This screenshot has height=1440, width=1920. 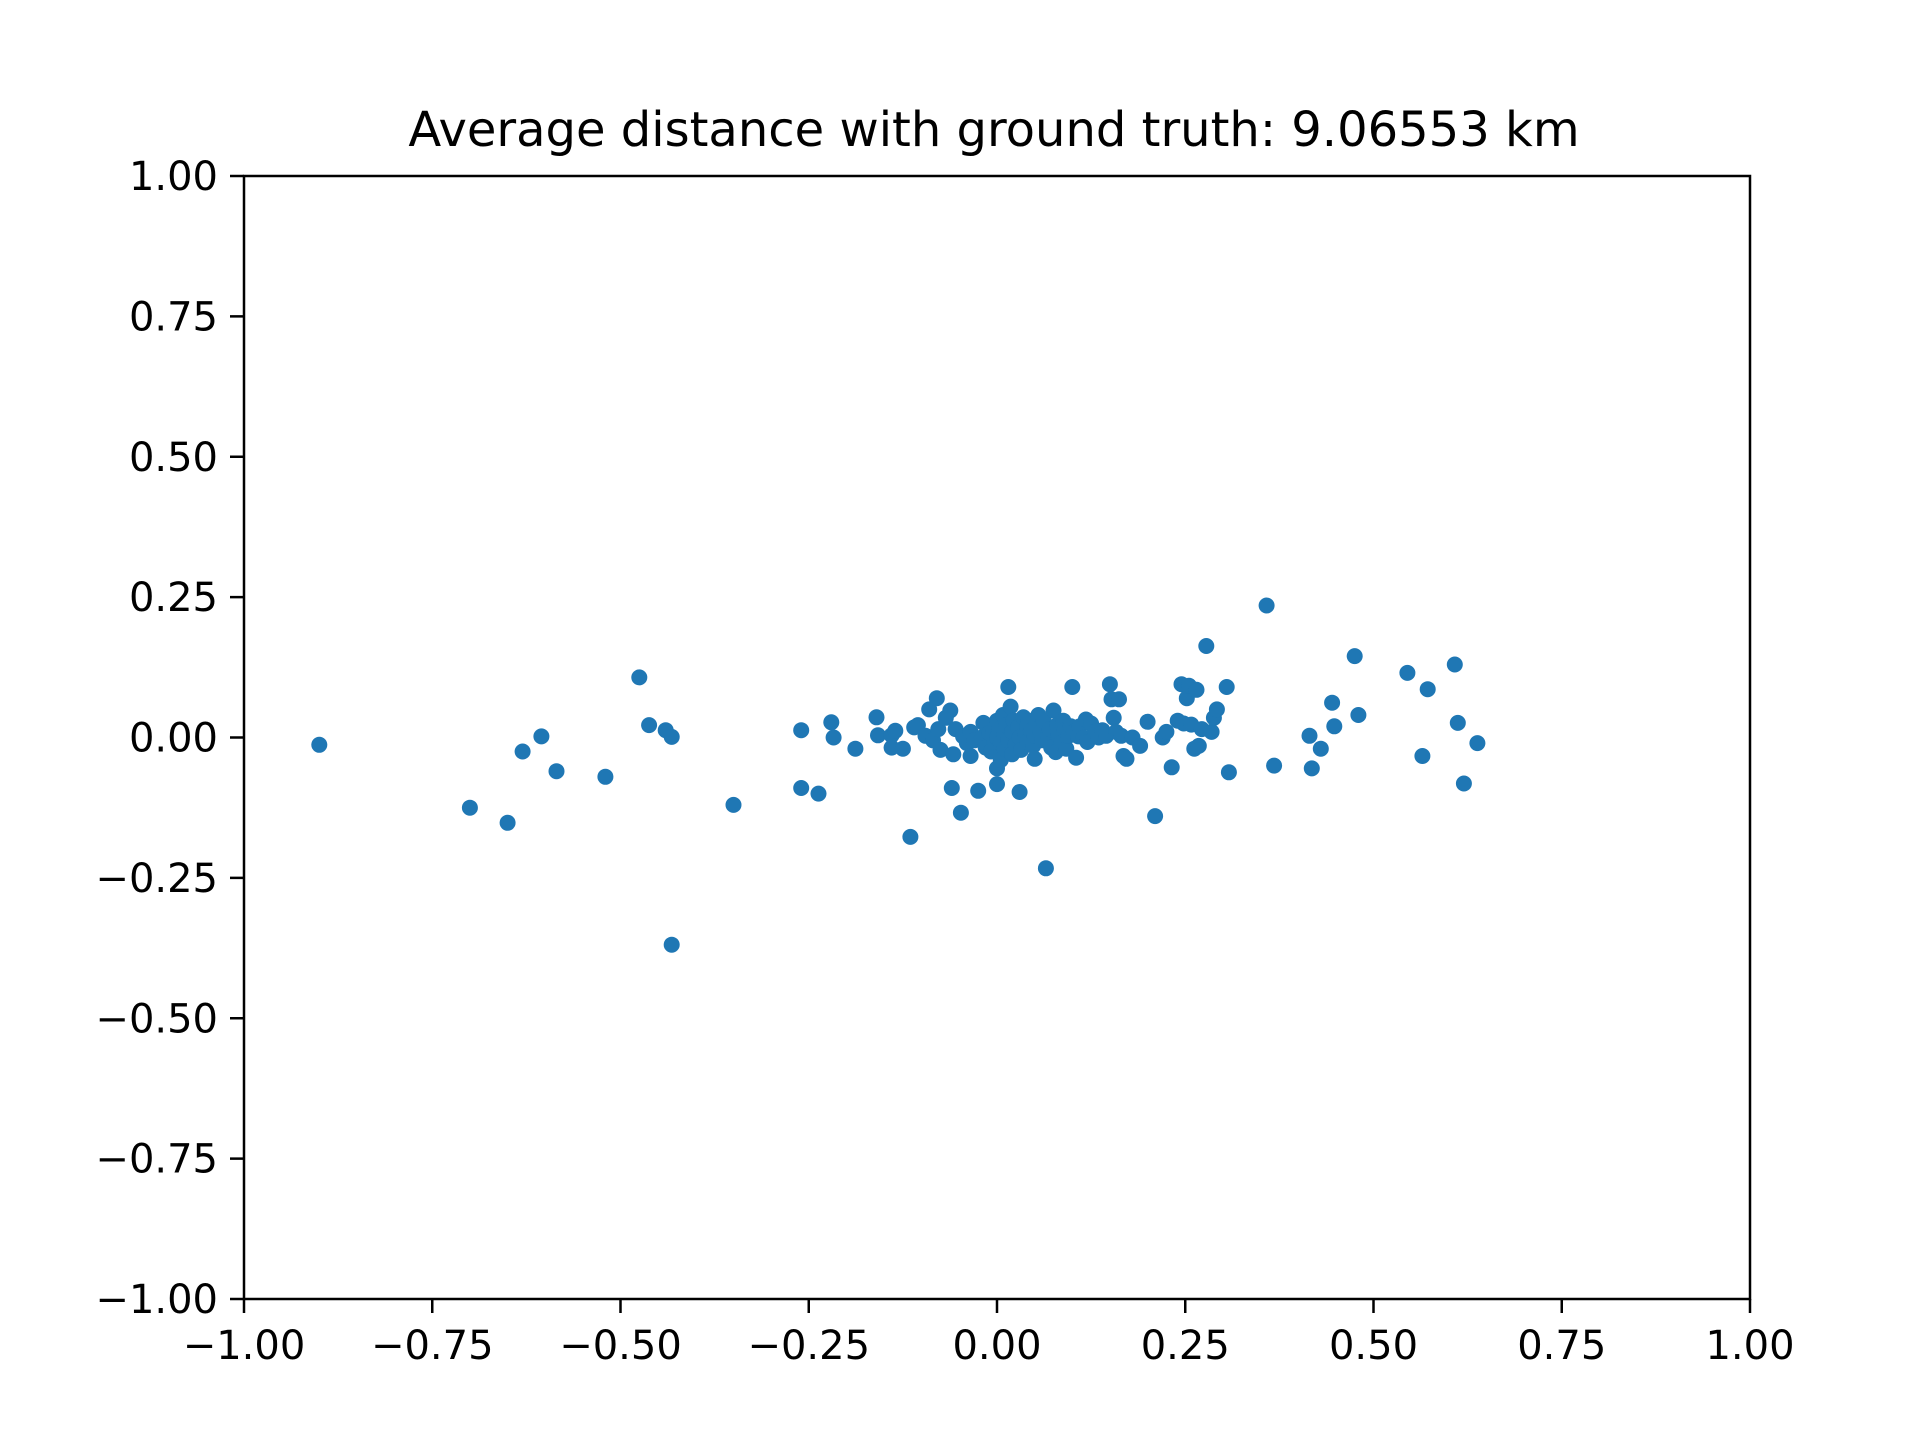 I want to click on y-tick-label: 0.25, so click(x=173, y=598).